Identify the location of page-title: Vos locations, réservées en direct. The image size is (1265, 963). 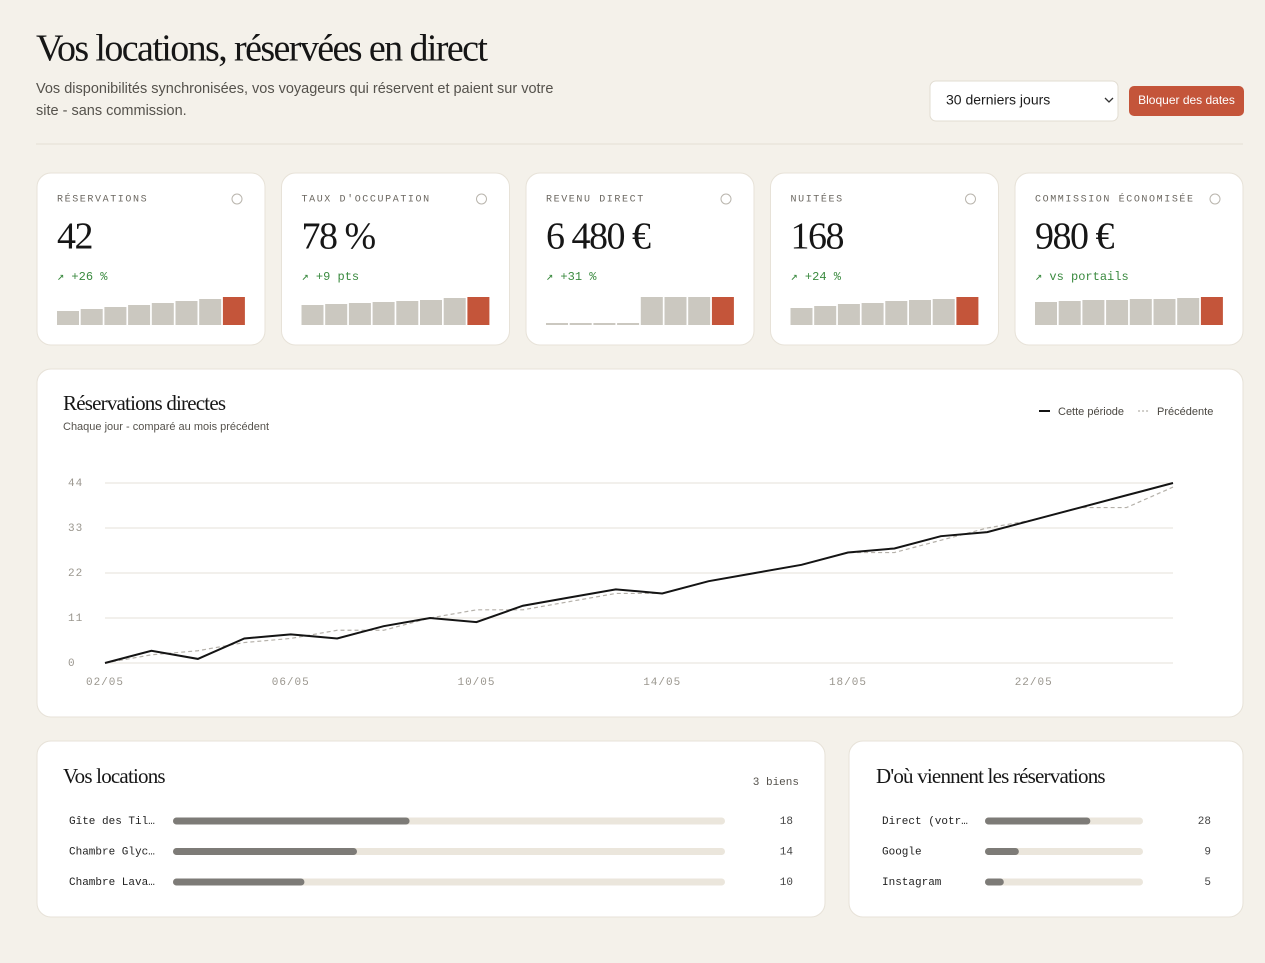
(262, 49).